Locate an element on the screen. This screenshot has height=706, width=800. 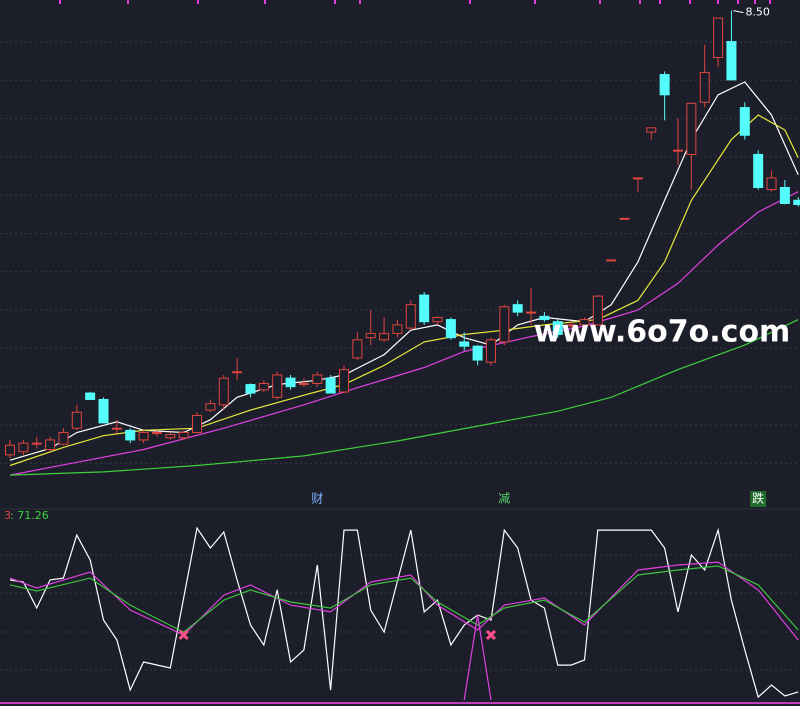
top-ticks is located at coordinates (415, 2).